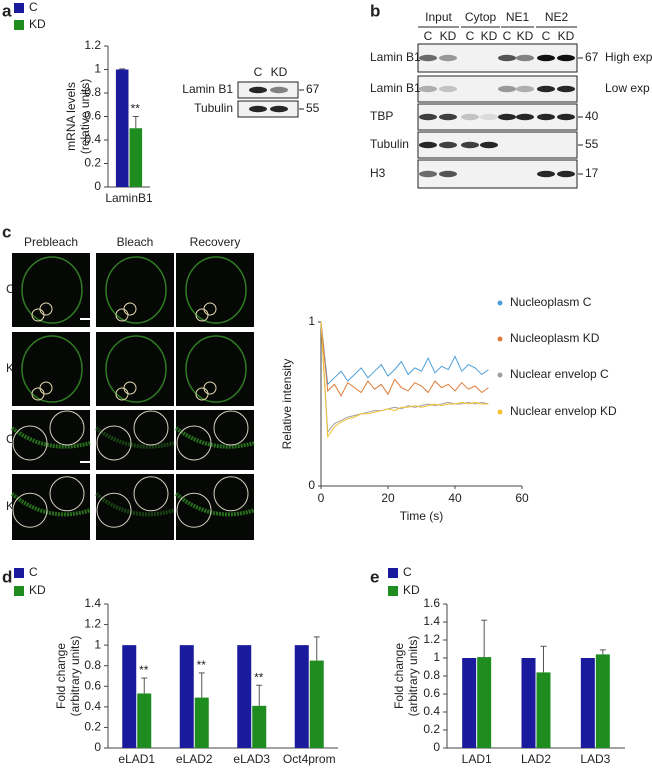 Image resolution: width=652 pixels, height=776 pixels. I want to click on panel-label: a, so click(7, 10).